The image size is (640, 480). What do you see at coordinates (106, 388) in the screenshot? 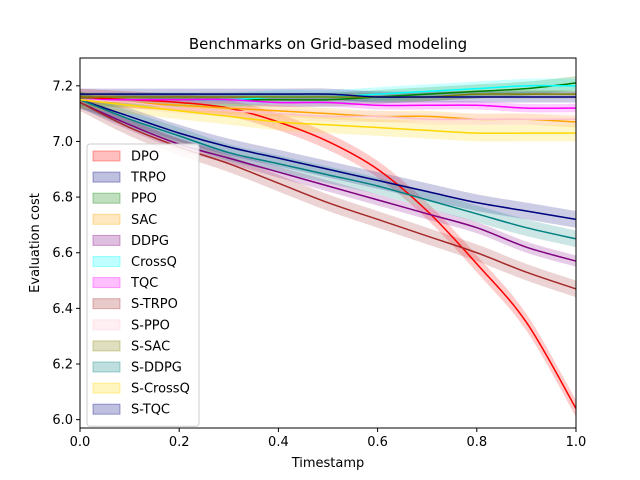
I see `legend-swatch-s-crossq` at bounding box center [106, 388].